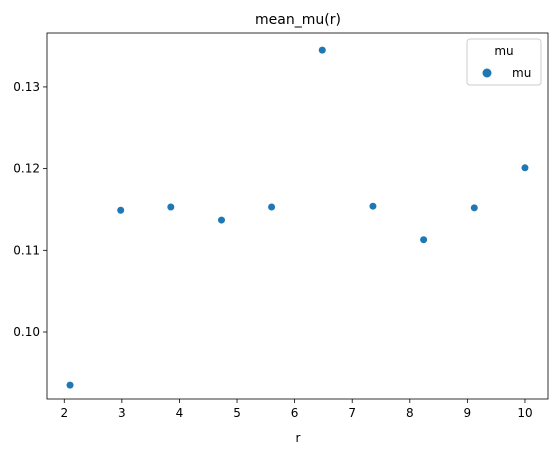 Image resolution: width=556 pixels, height=455 pixels. I want to click on x-axis: 2 3 4 5 6 7 8 9 10, so click(296, 409).